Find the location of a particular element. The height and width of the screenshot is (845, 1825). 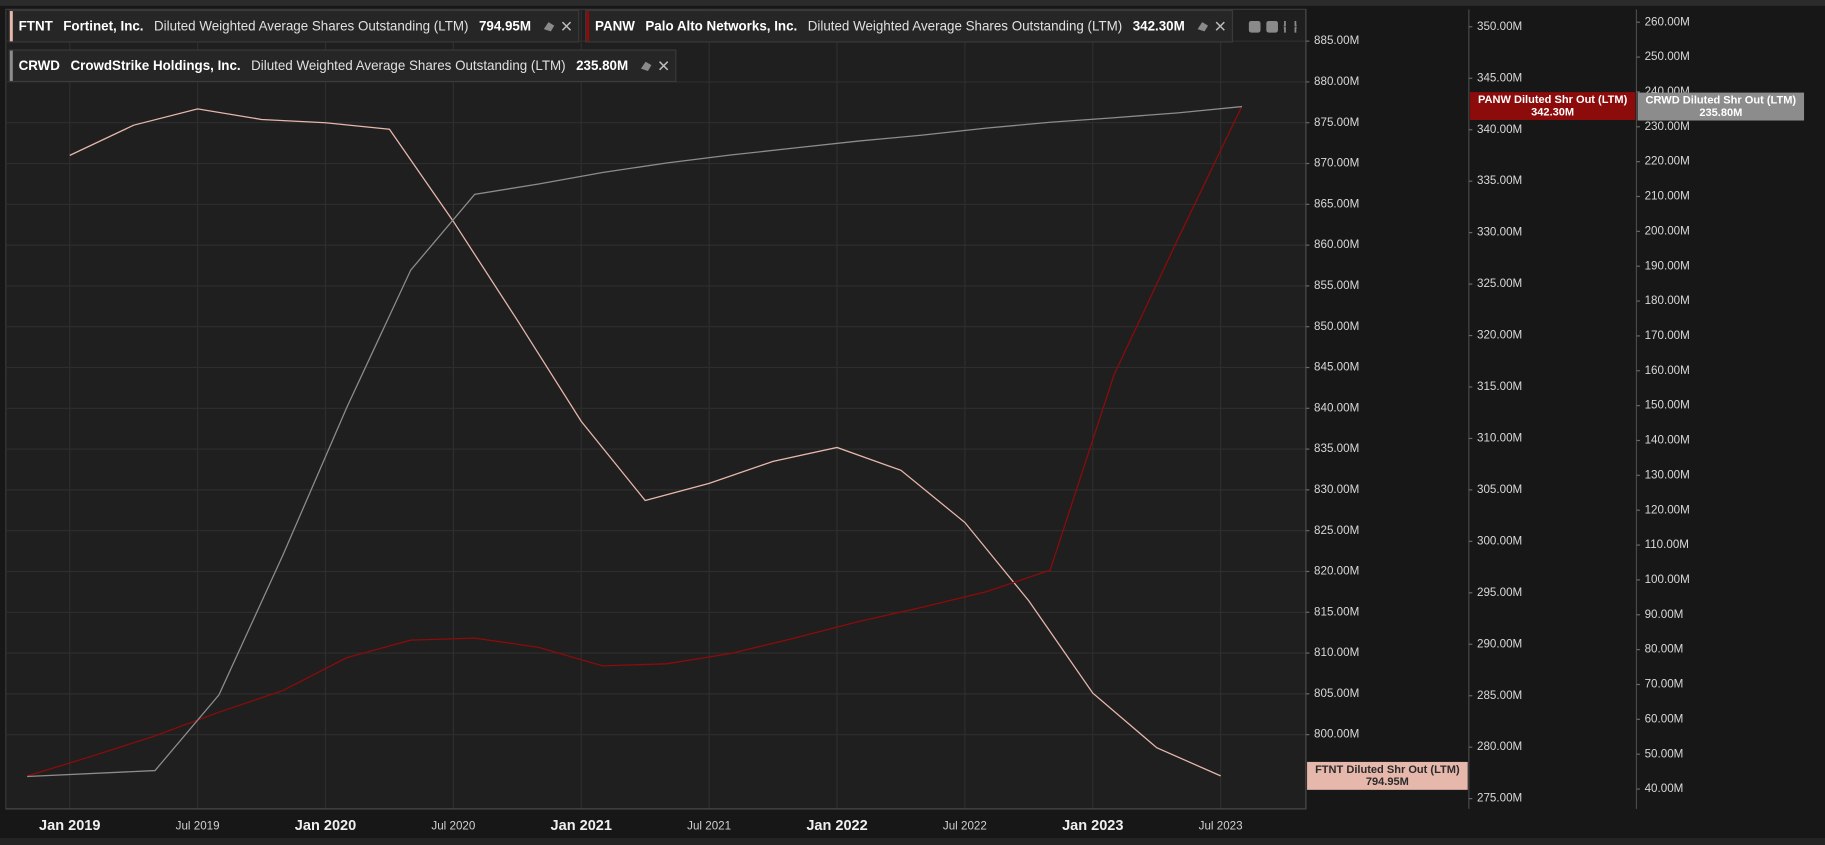

y-tick-label: 815.00M is located at coordinates (1336, 611).